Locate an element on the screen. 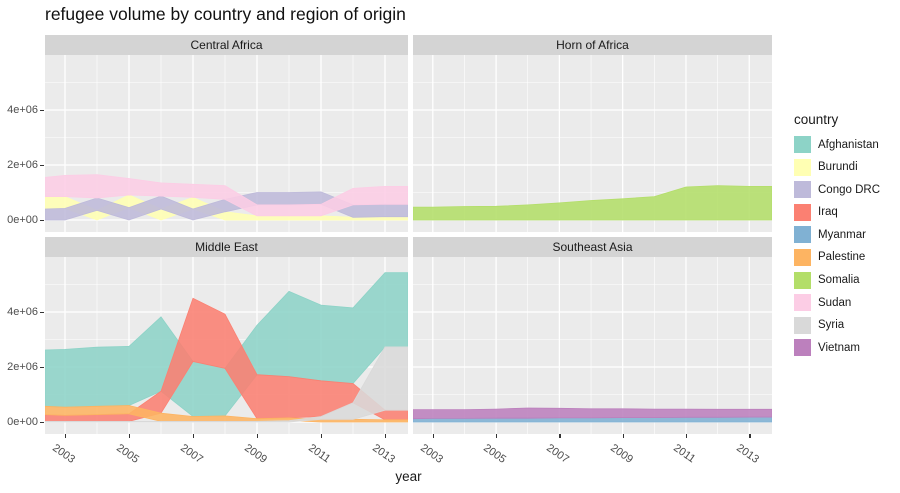  legend-title: country is located at coordinates (816, 119).